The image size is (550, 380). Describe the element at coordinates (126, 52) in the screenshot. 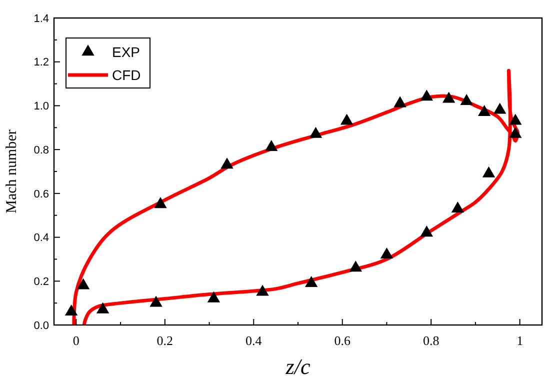

I see `legend-label: EXP` at that location.